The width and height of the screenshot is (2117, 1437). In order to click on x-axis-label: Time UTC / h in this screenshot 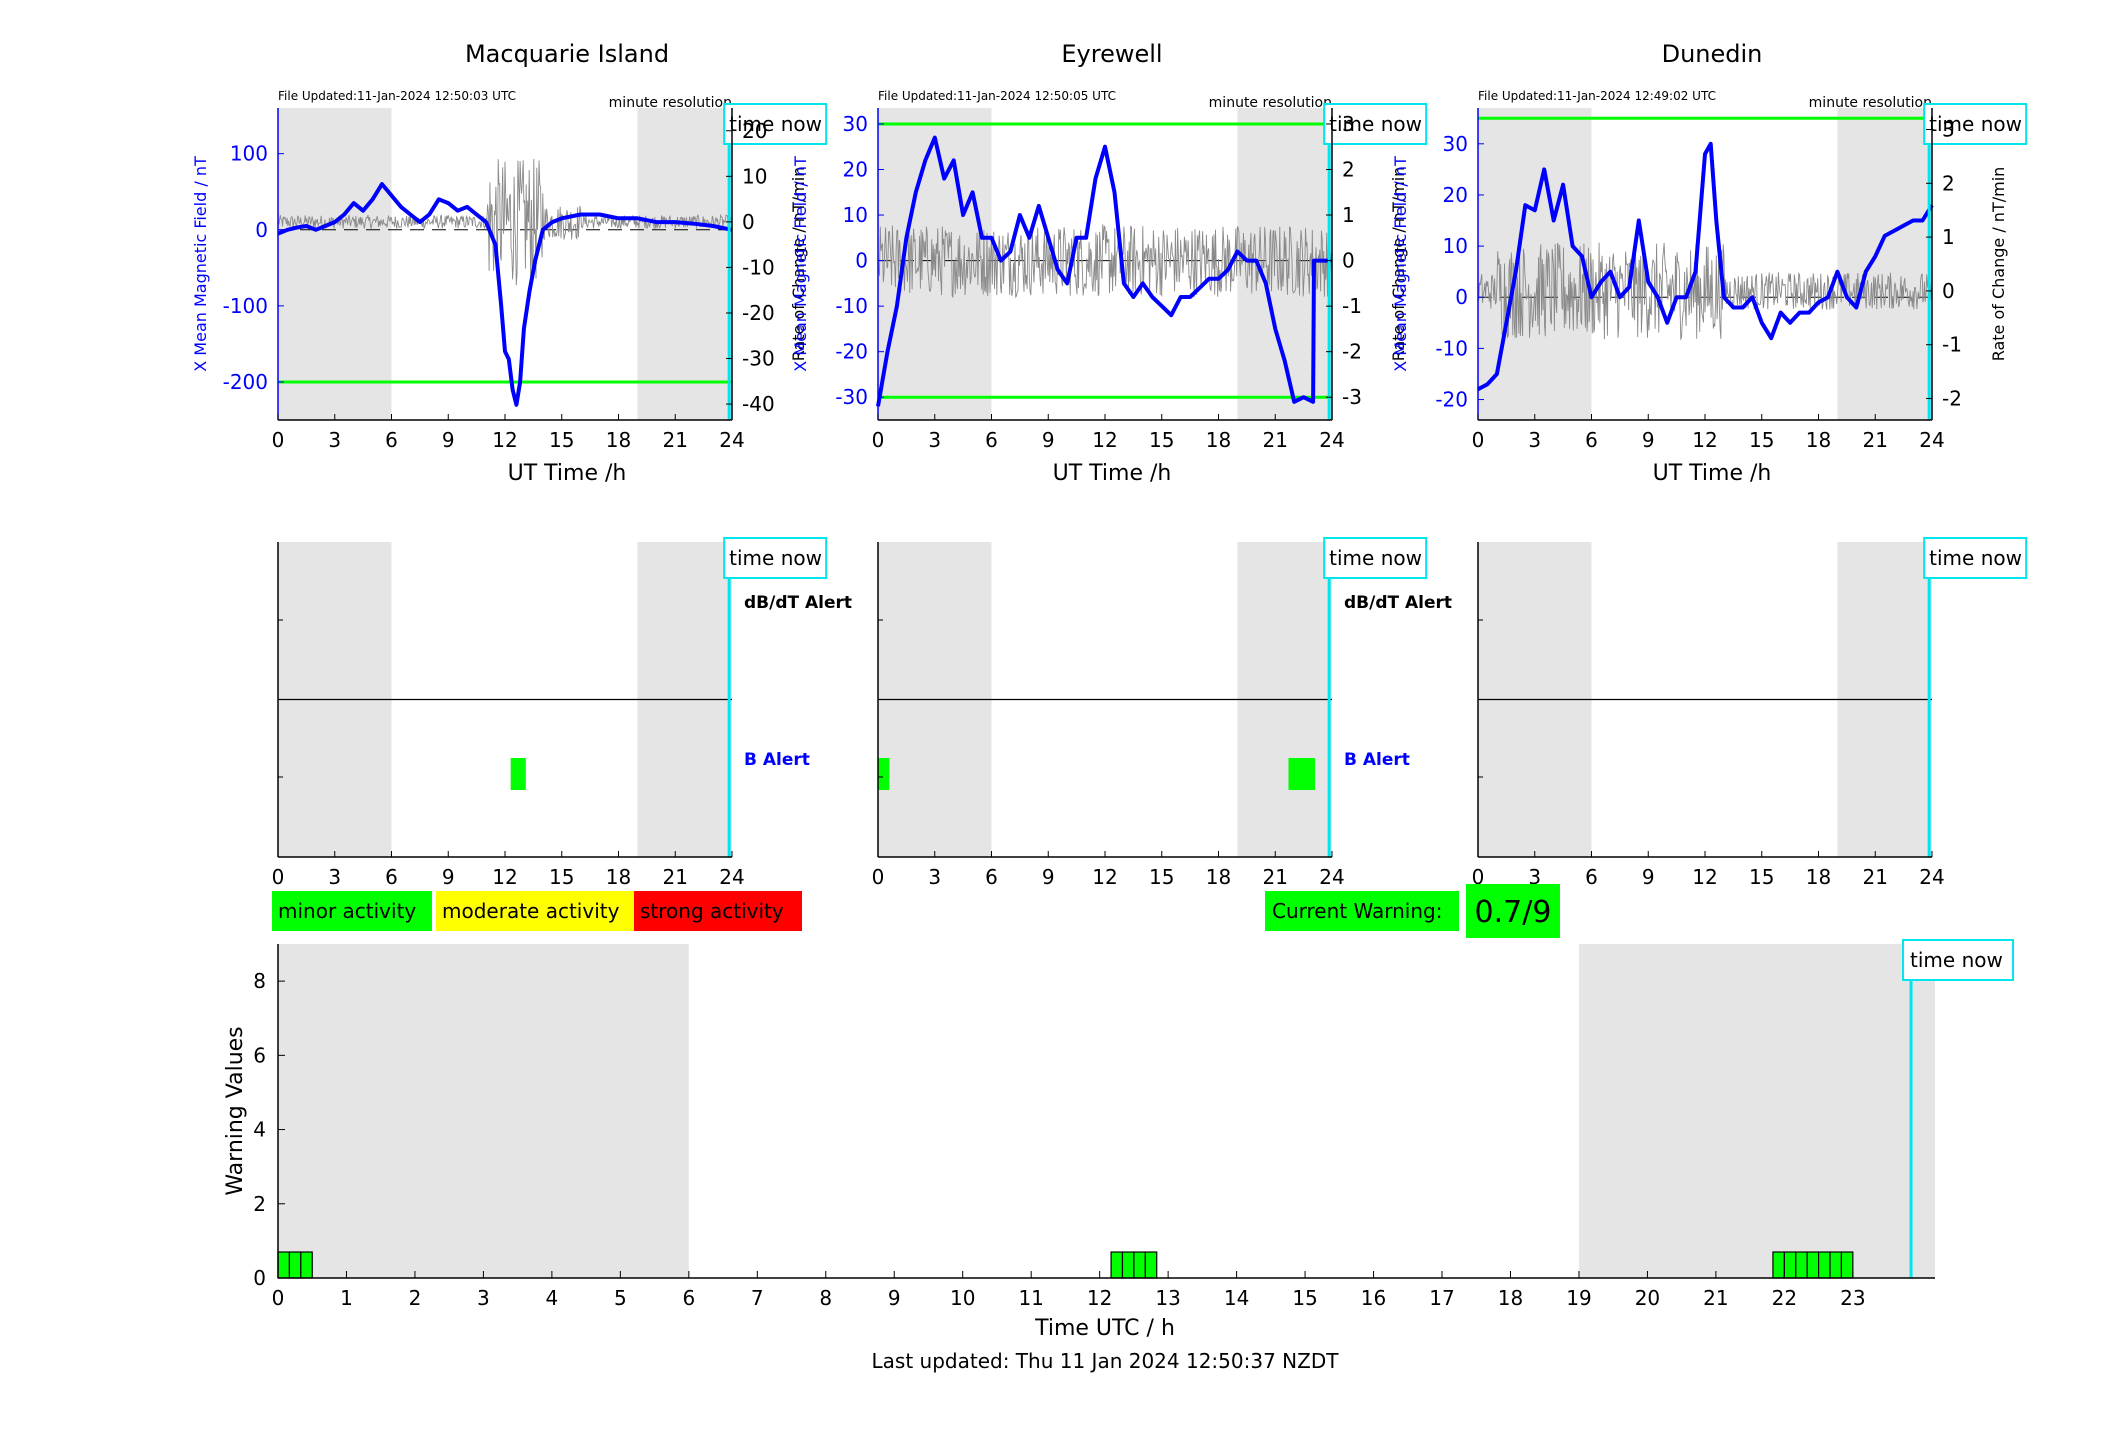, I will do `click(1104, 1328)`.